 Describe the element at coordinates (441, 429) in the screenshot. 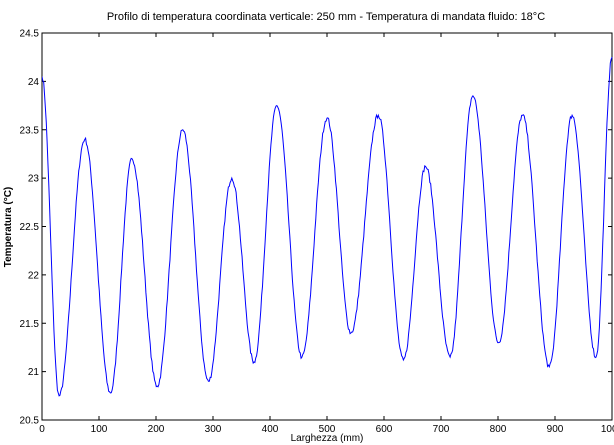

I see `x-tick-label: 700` at that location.